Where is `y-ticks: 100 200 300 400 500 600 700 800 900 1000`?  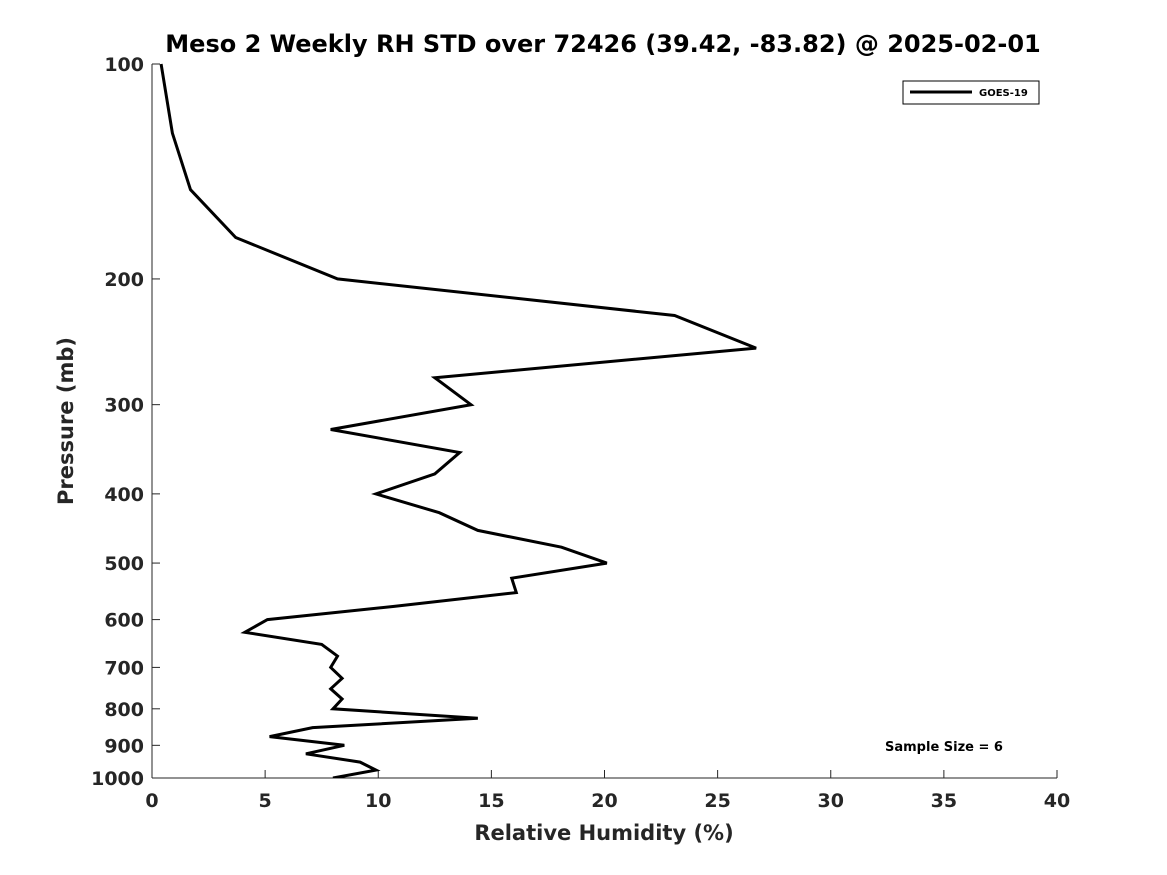
y-ticks: 100 200 300 400 500 600 700 800 900 1000 is located at coordinates (125, 422).